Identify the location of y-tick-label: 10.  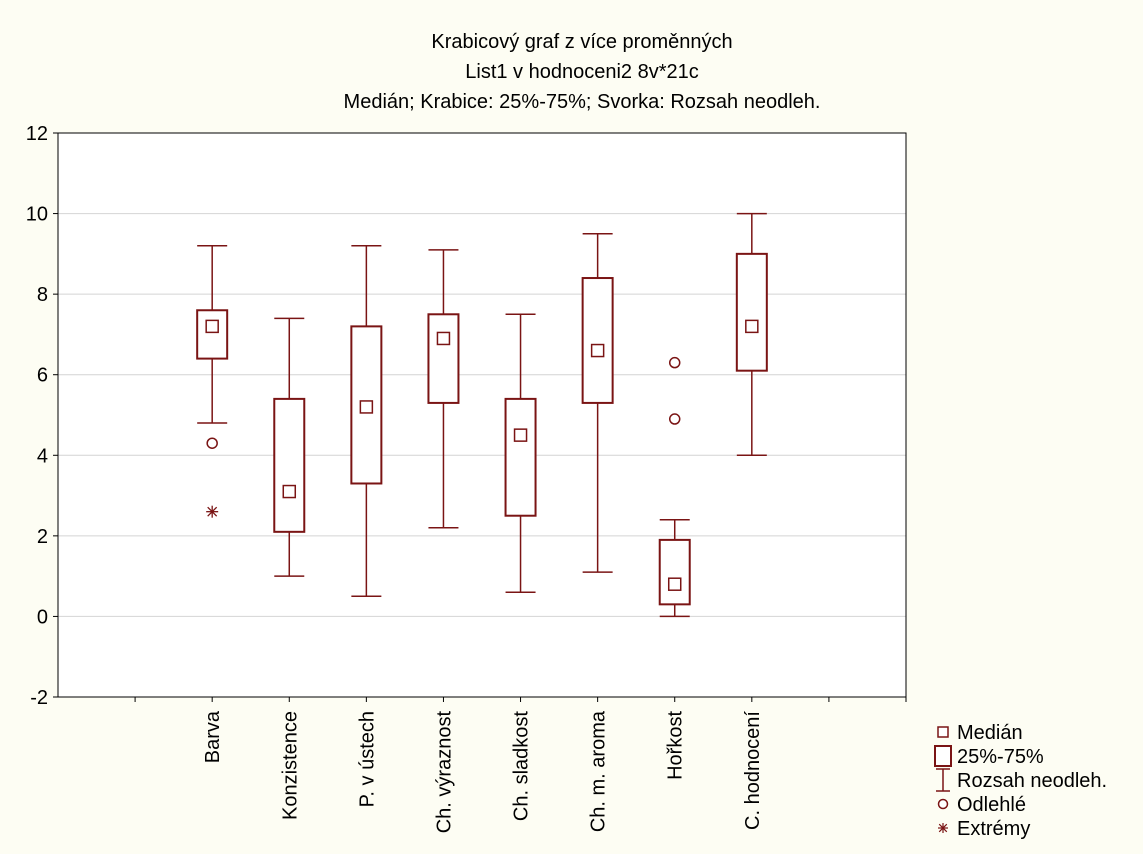
(37, 215).